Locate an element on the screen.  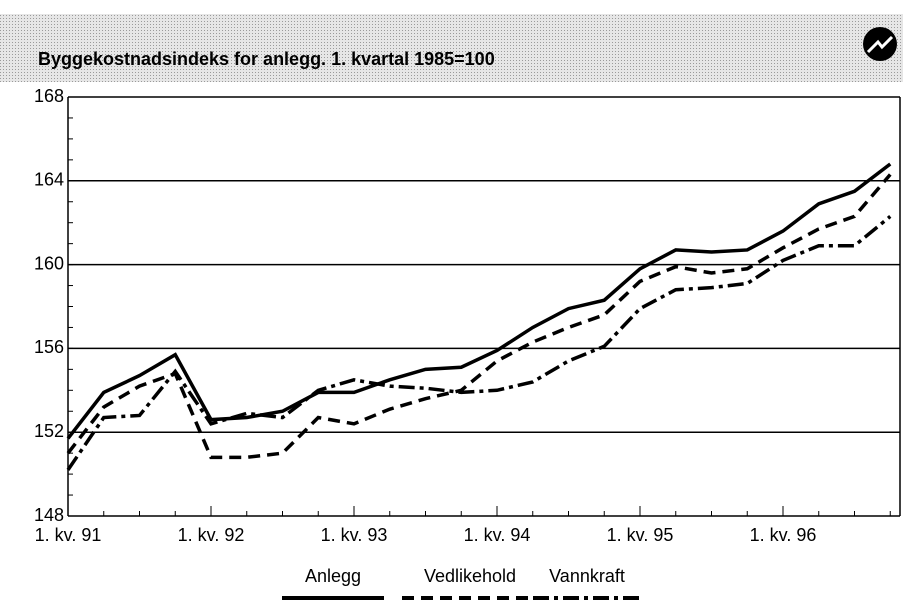
legend-label: Vedlikehold is located at coordinates (470, 576).